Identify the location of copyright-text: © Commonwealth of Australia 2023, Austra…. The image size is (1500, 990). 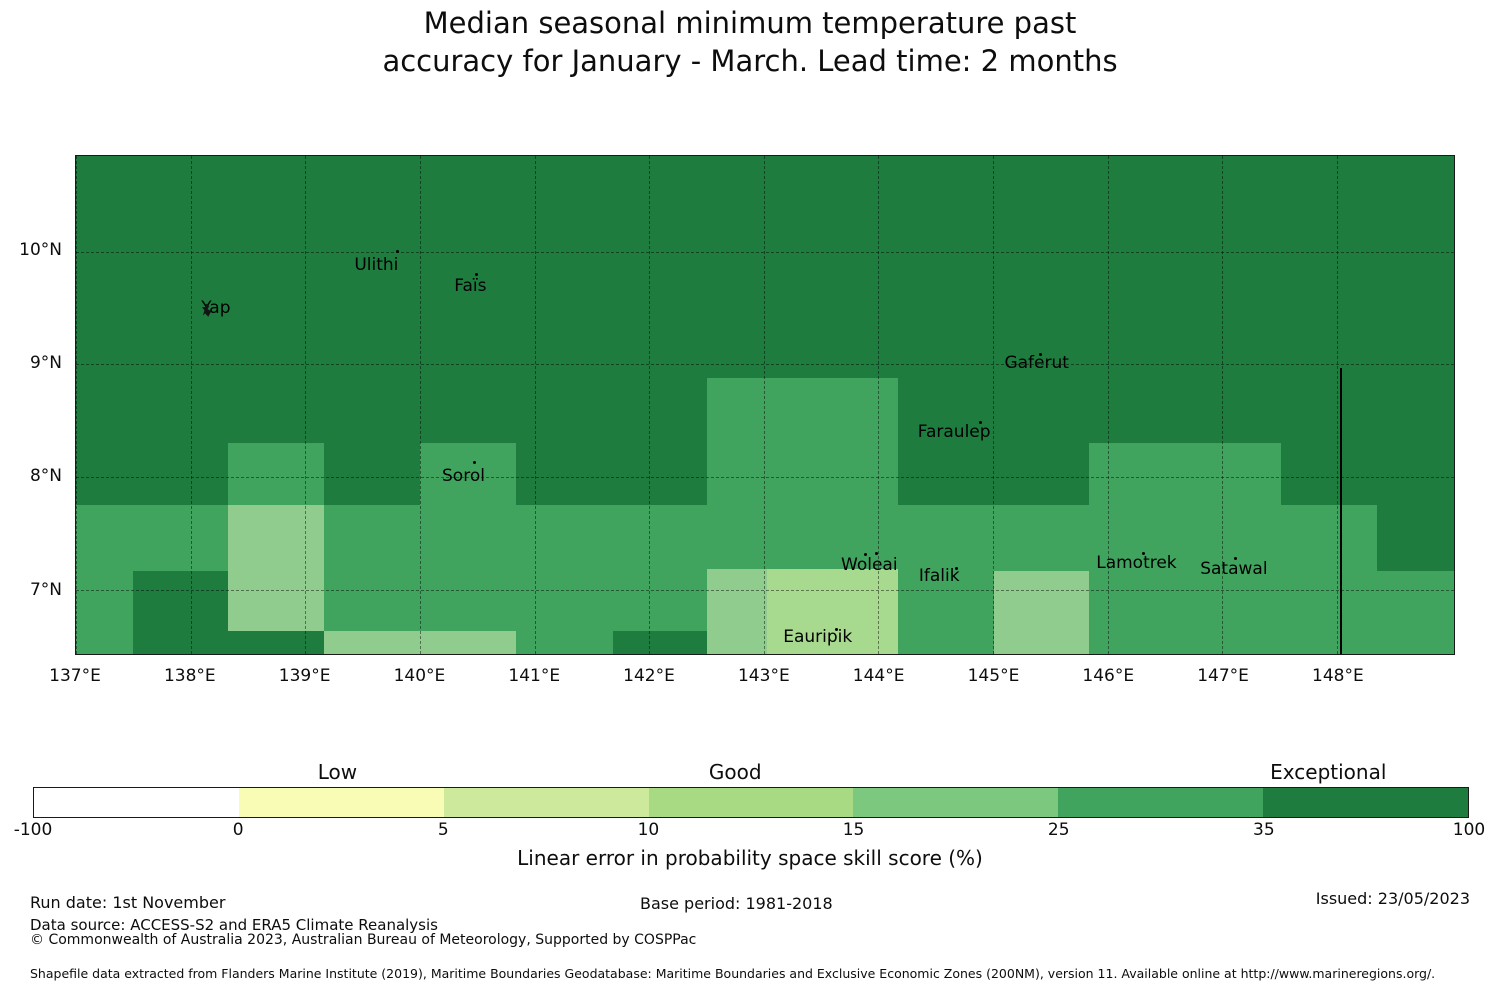
(363, 940).